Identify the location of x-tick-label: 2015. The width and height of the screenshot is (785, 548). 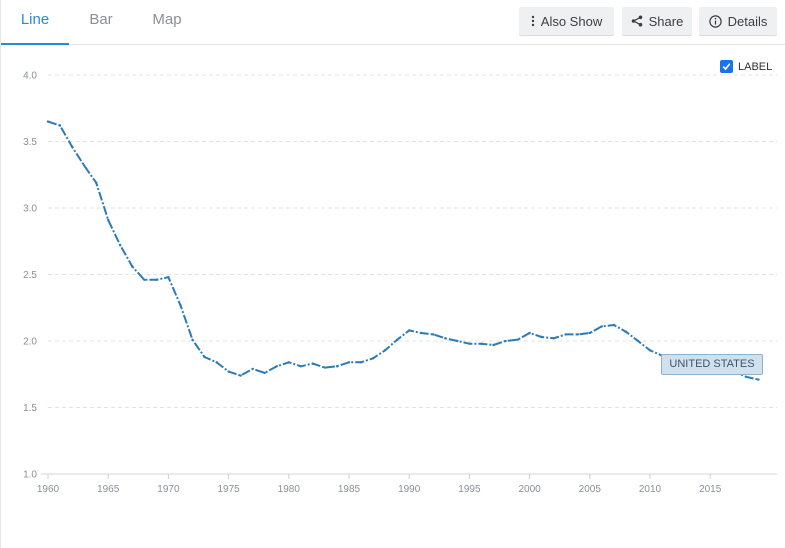
(710, 489).